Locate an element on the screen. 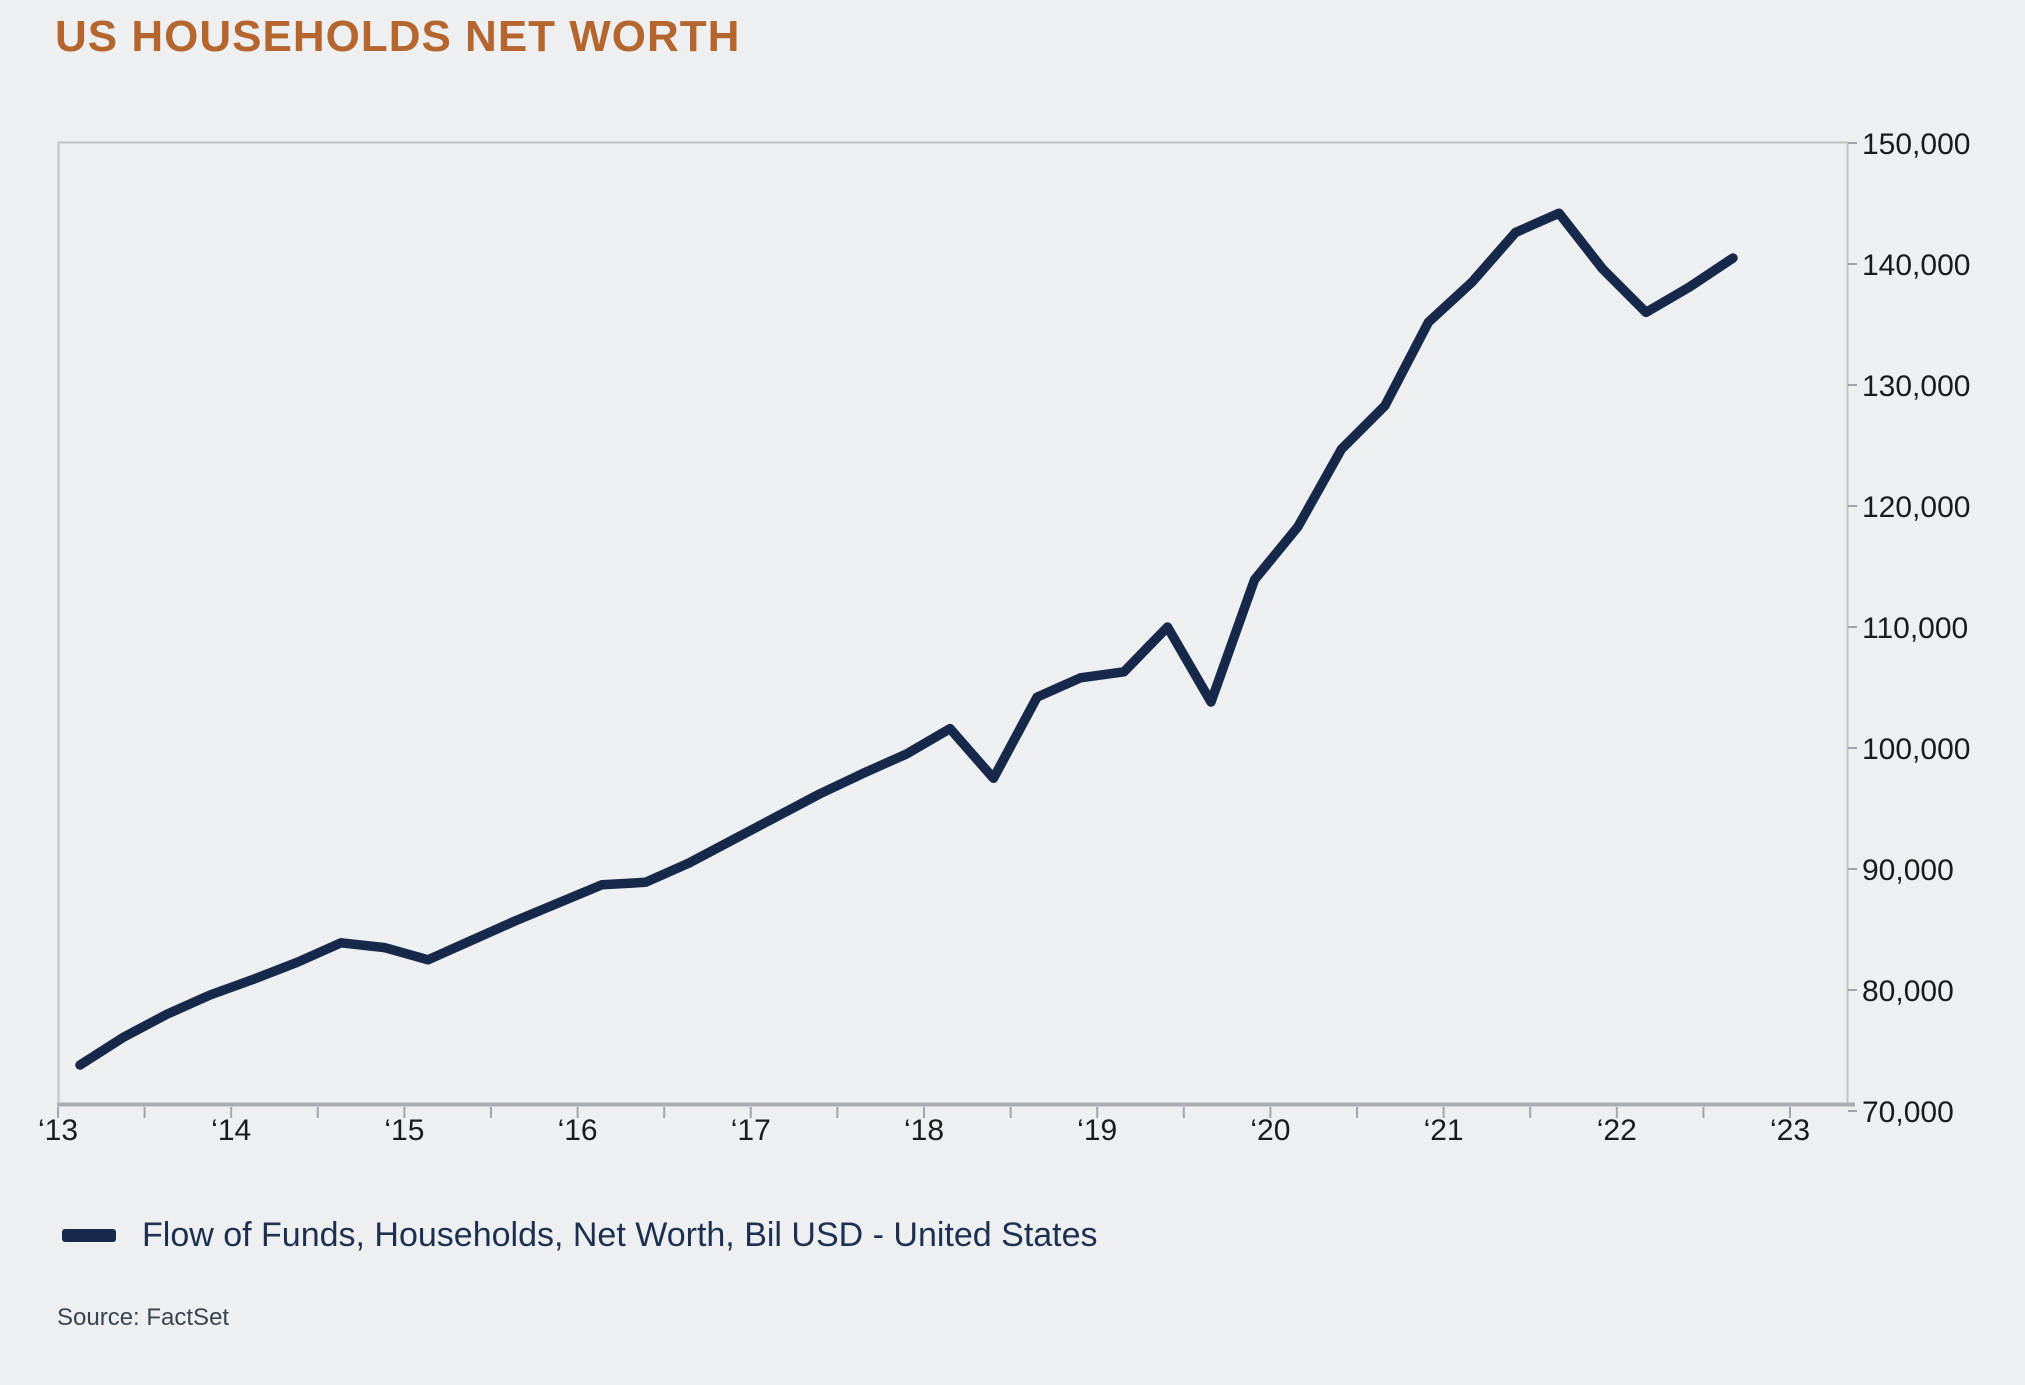 The image size is (2025, 1385). y-axis-label: 120,000 is located at coordinates (1916, 507).